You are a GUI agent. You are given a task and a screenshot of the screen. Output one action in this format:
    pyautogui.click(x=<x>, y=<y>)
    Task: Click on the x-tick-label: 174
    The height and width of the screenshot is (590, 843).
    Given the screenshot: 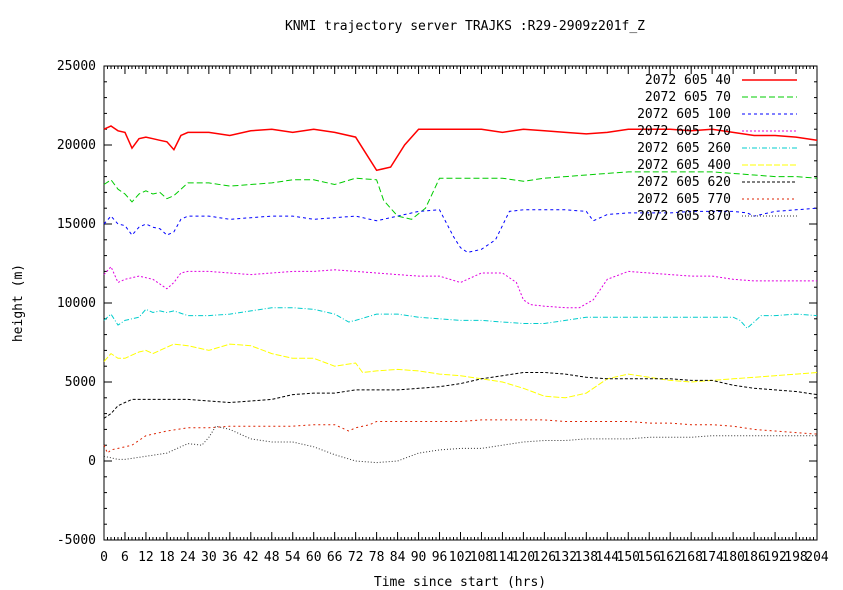 What is the action you would take?
    pyautogui.click(x=712, y=557)
    